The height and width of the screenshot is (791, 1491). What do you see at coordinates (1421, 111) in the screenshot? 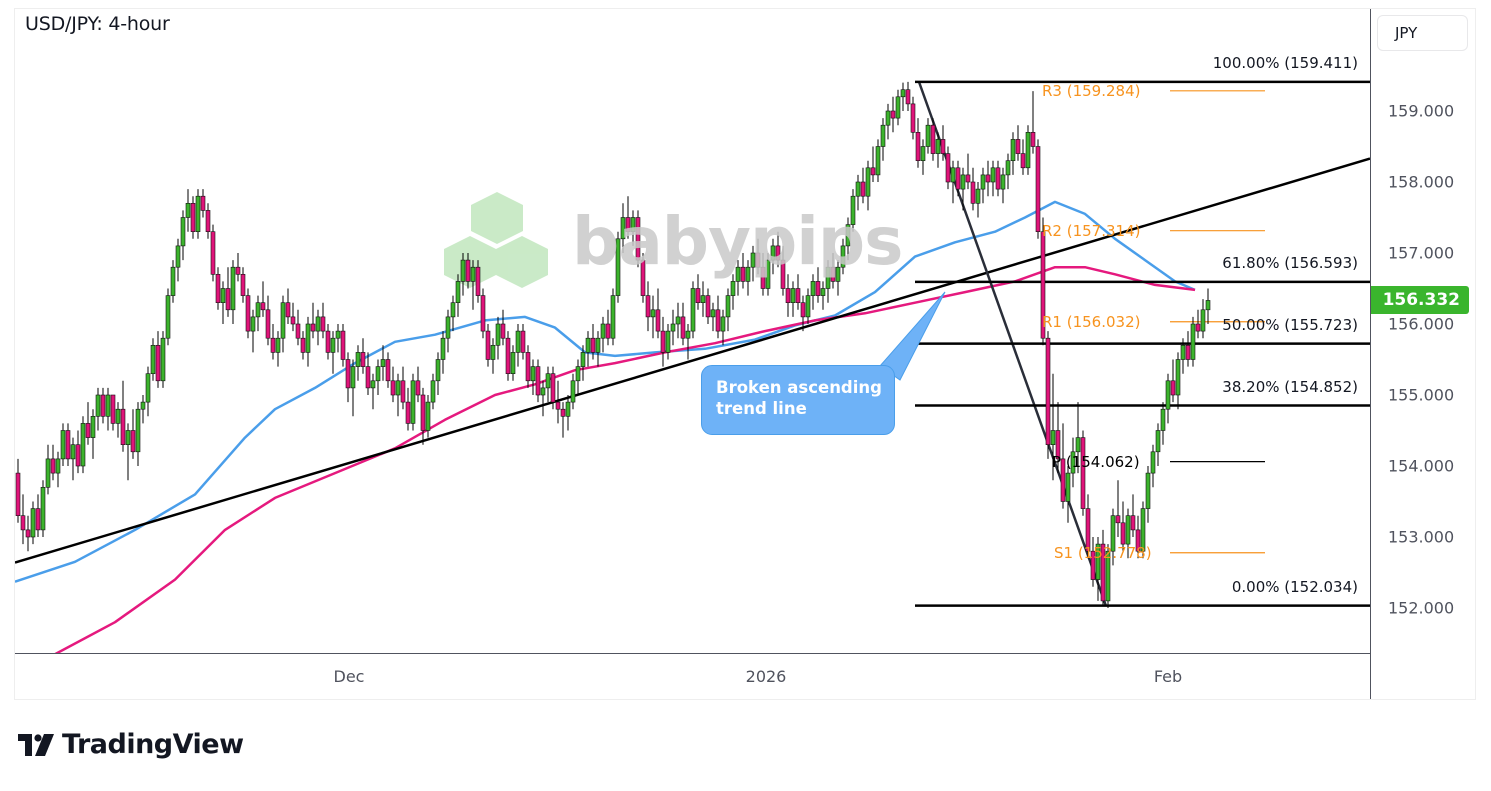
I see `price-tick: 159.000` at bounding box center [1421, 111].